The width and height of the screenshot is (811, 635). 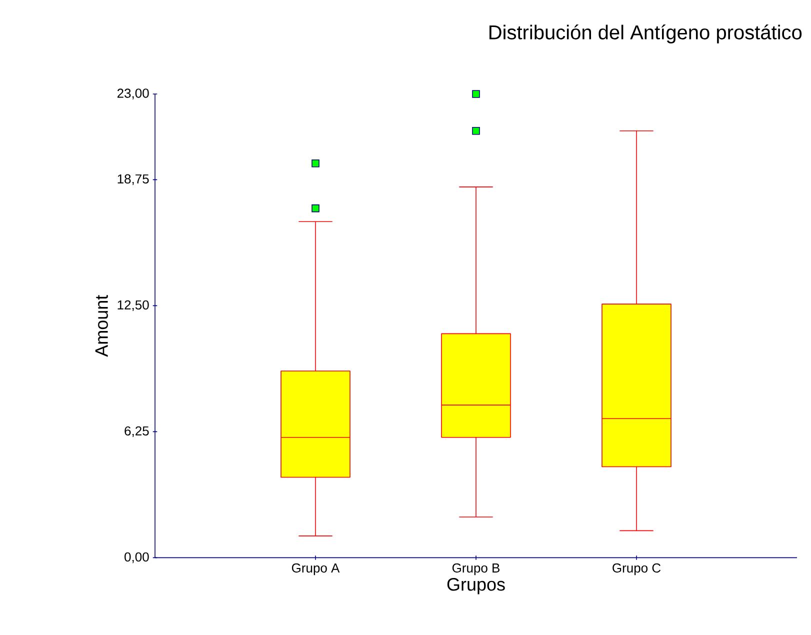 What do you see at coordinates (136, 432) in the screenshot?
I see `y-tick-label: 6,25` at bounding box center [136, 432].